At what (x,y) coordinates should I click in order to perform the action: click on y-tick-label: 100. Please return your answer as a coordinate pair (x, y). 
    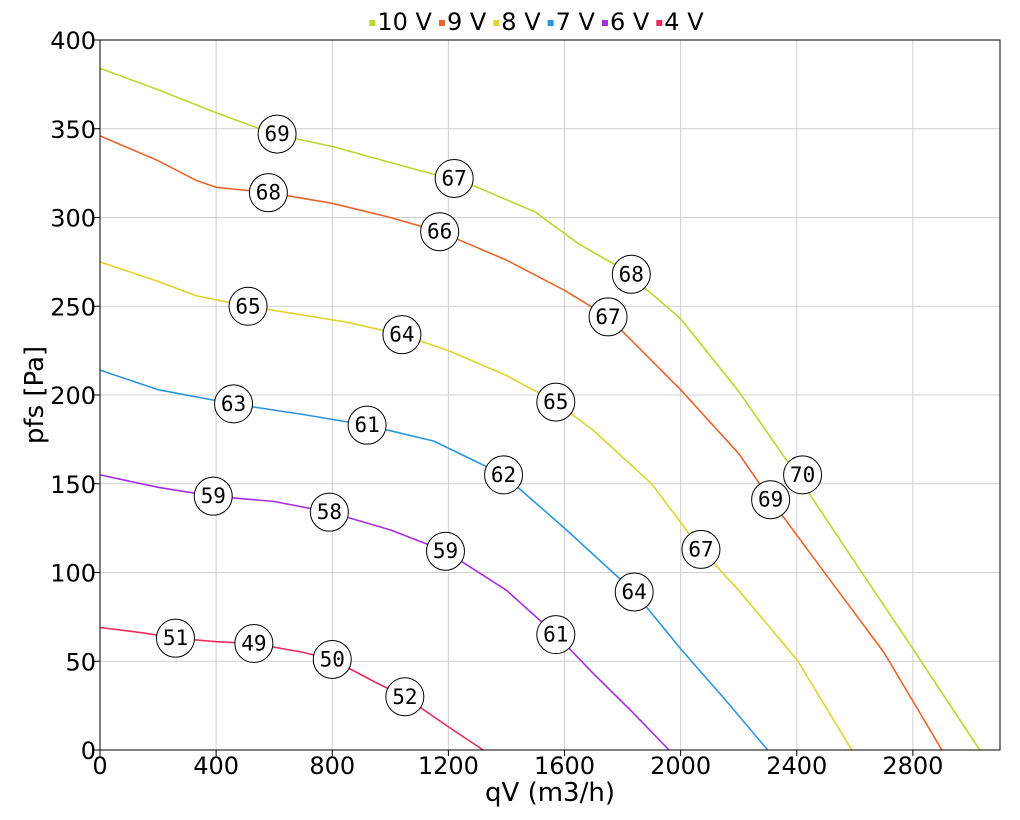
    Looking at the image, I should click on (73, 574).